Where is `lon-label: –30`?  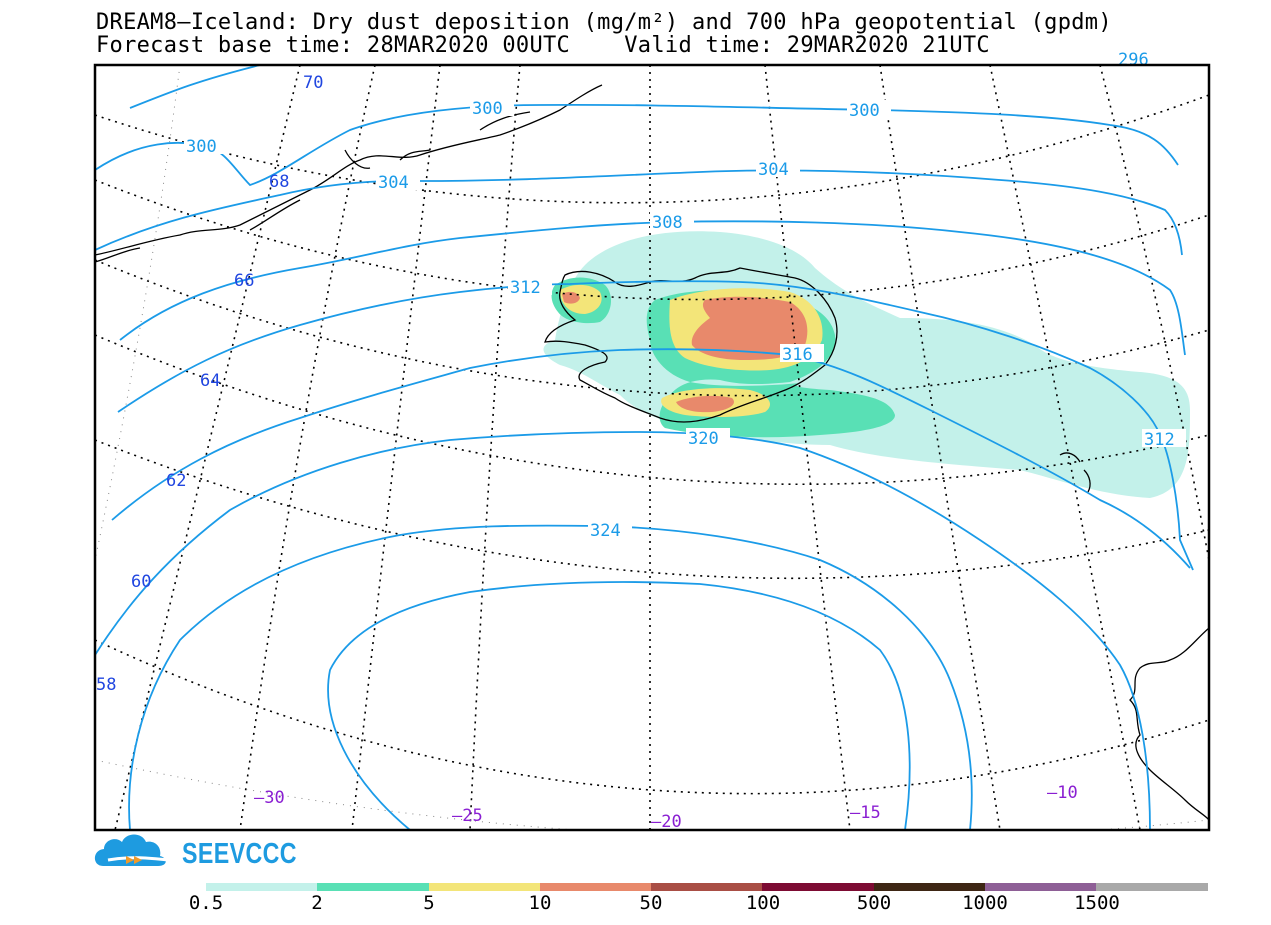
lon-label: –30 is located at coordinates (269, 798).